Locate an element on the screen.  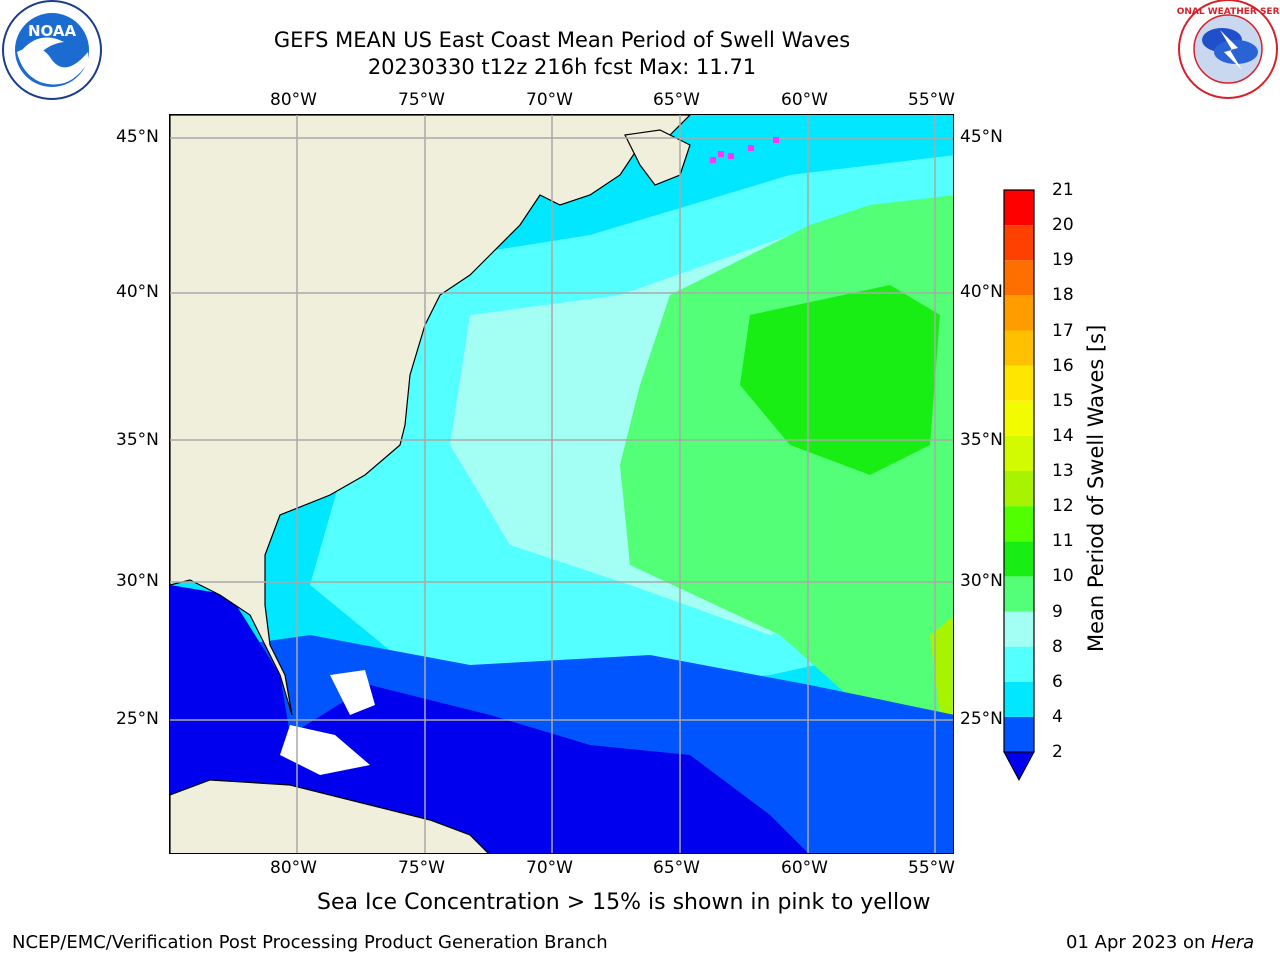
cuba-land is located at coordinates (329, 816).